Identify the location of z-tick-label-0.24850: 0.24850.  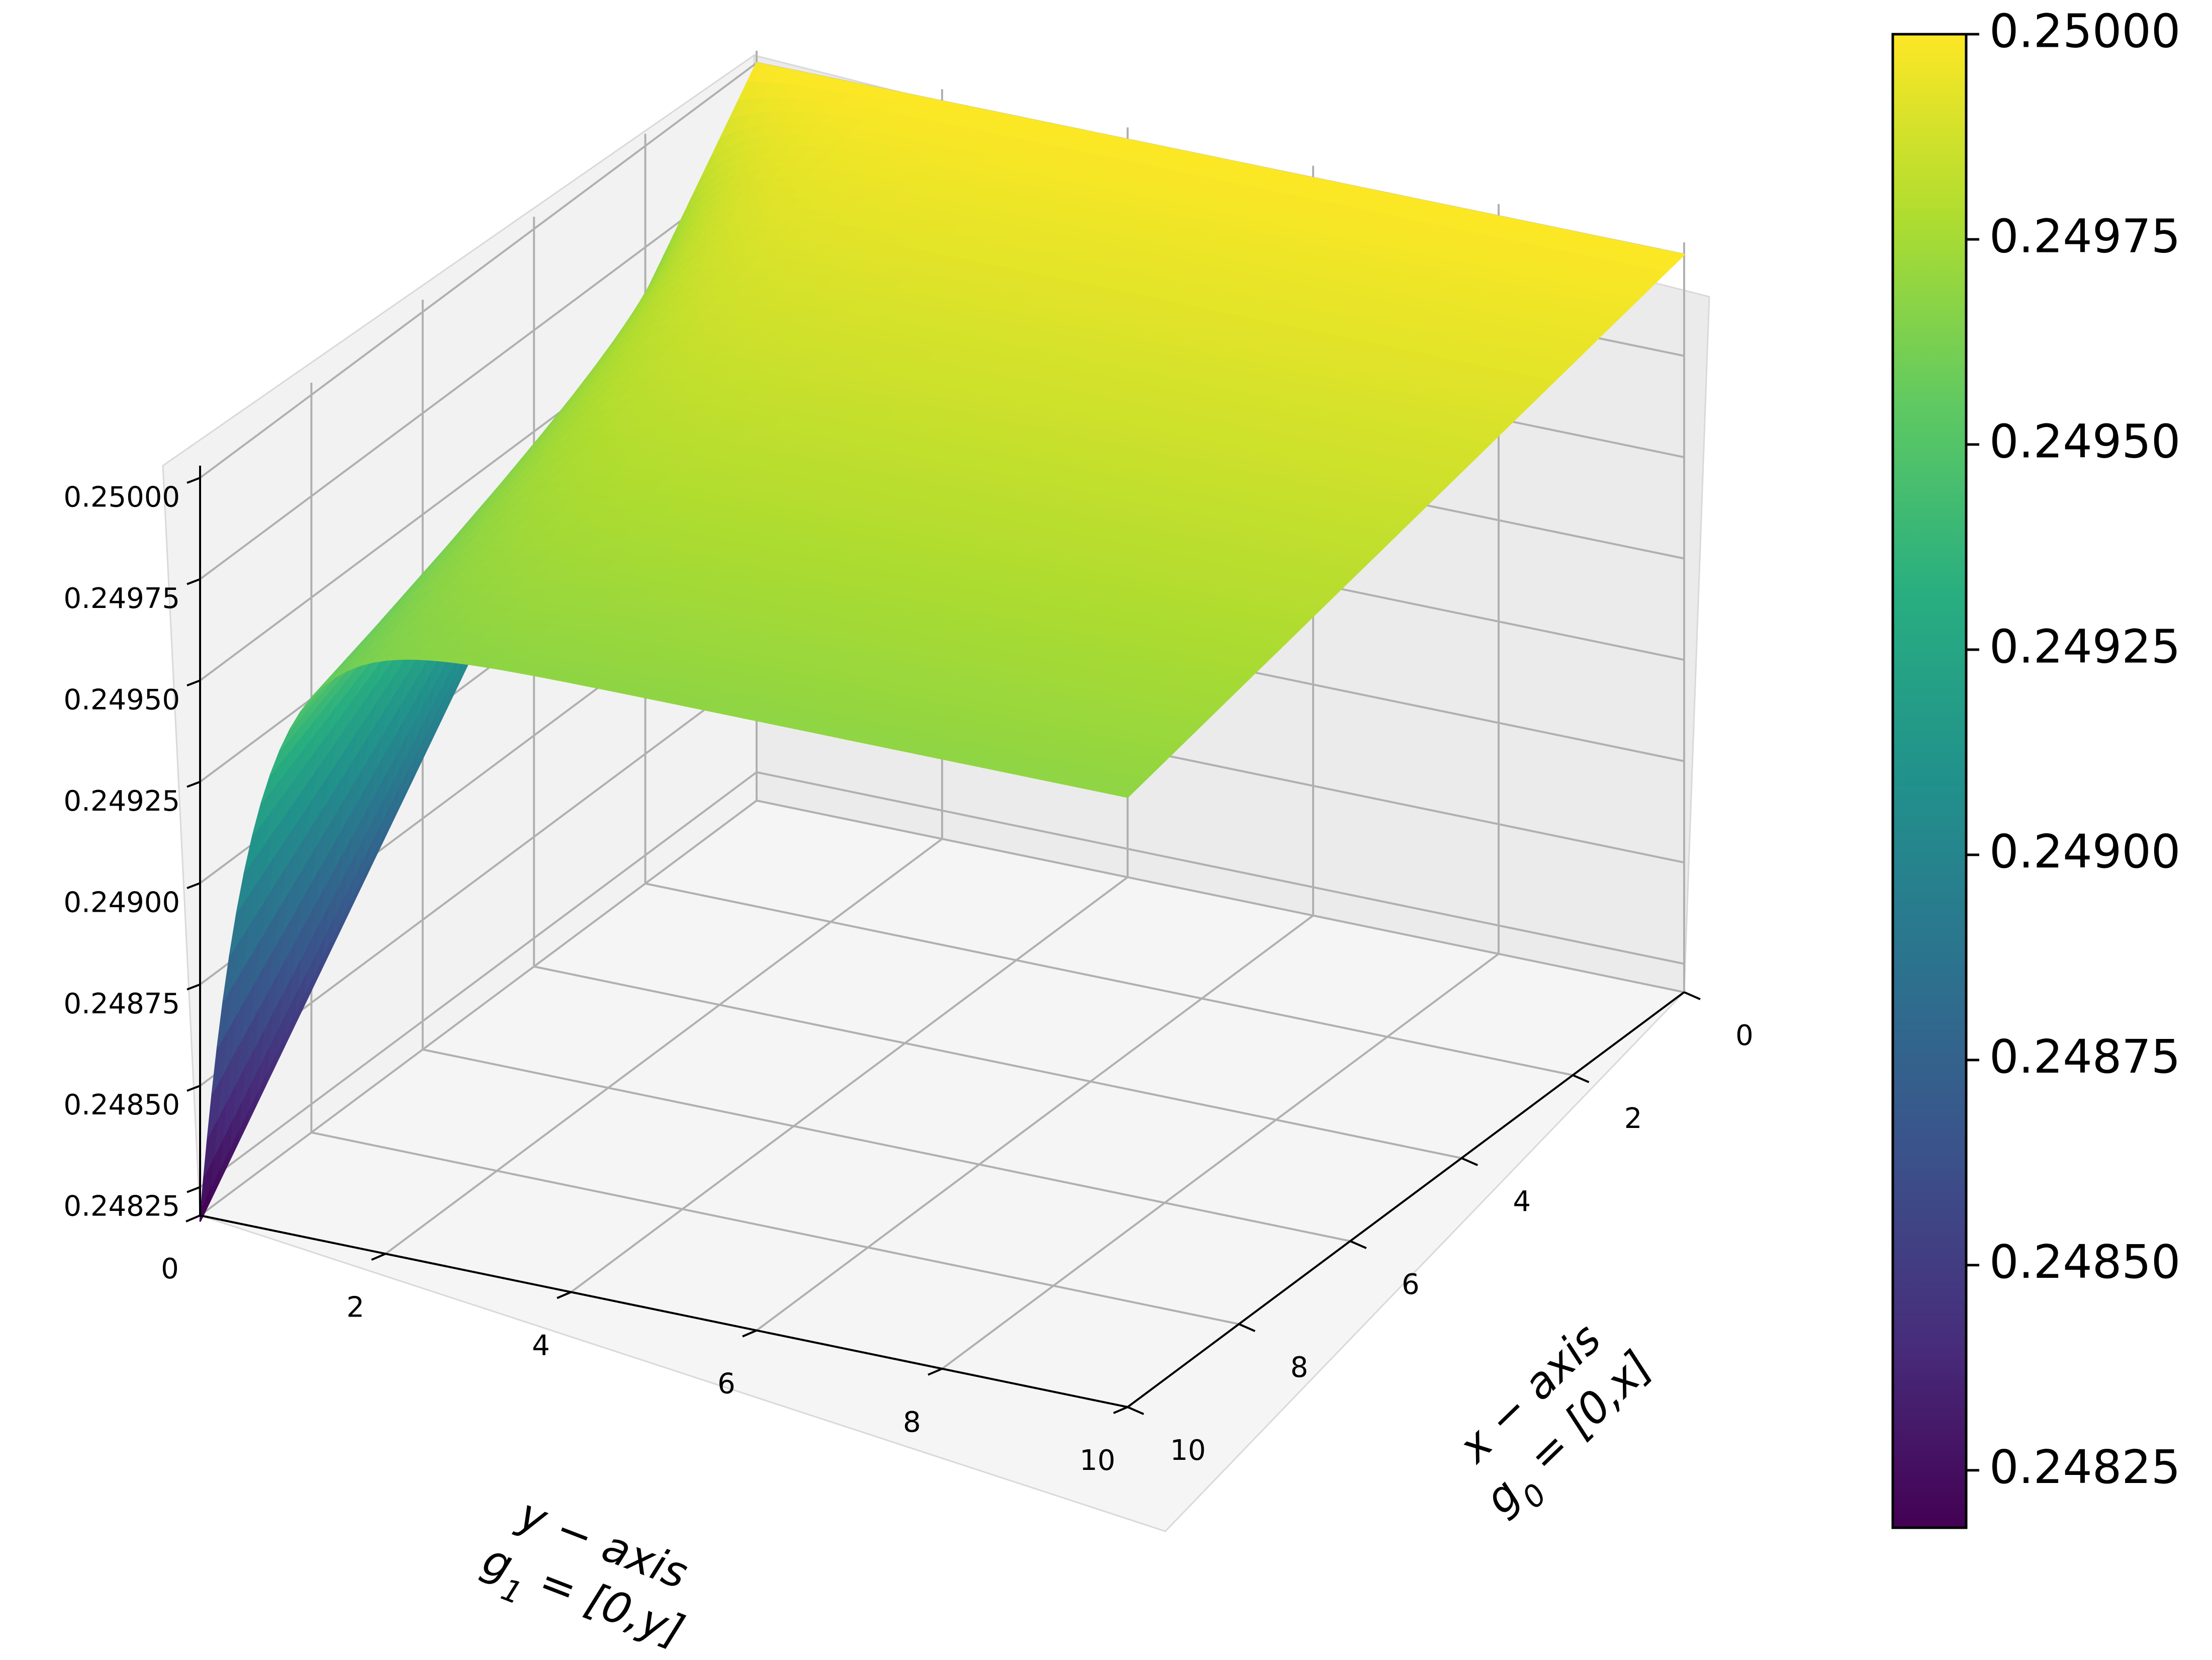
(121, 1105).